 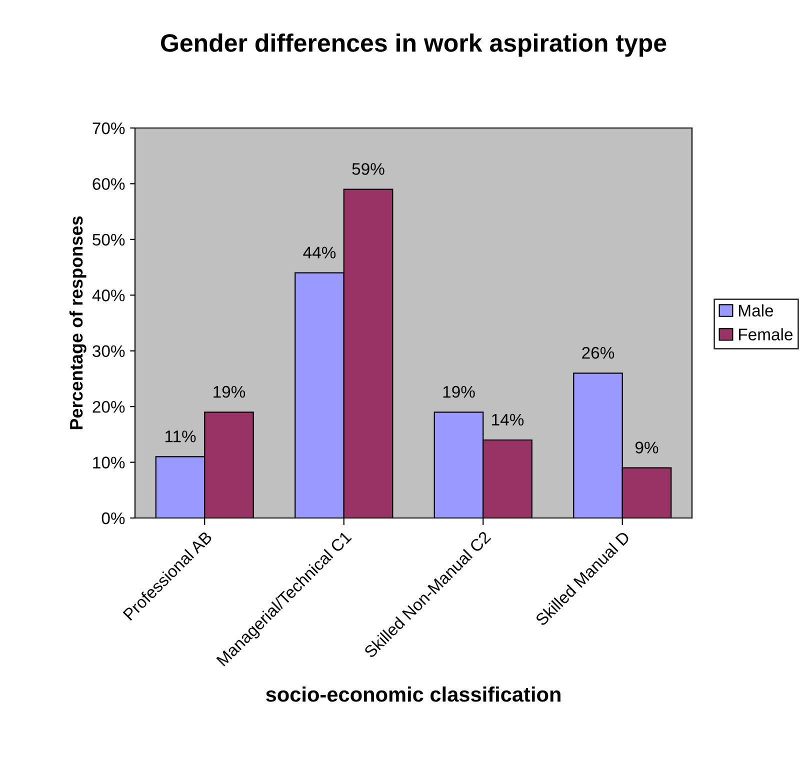 What do you see at coordinates (108, 351) in the screenshot?
I see `y-tick-label: 30%` at bounding box center [108, 351].